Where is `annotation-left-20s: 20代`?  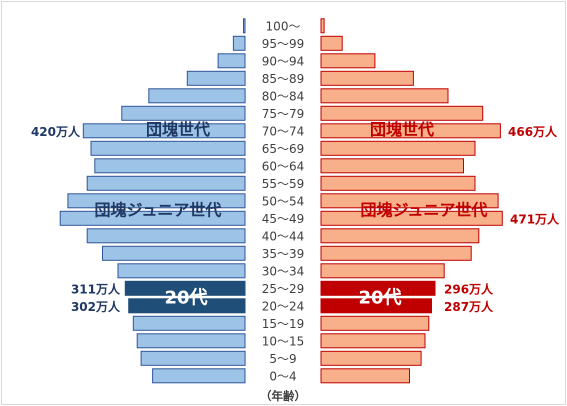
annotation-left-20s: 20代 is located at coordinates (185, 298).